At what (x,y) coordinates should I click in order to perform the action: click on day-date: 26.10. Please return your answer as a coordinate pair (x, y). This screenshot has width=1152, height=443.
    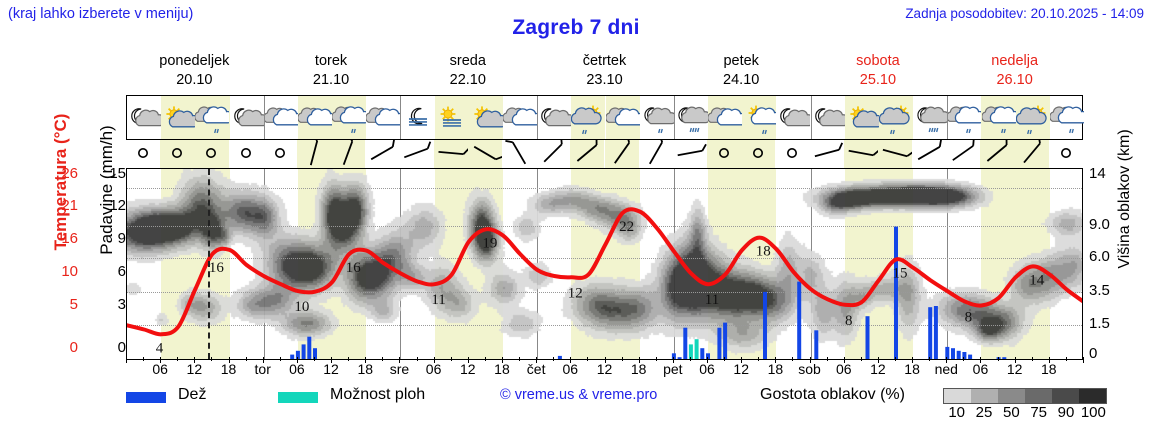
    Looking at the image, I should click on (1014, 80).